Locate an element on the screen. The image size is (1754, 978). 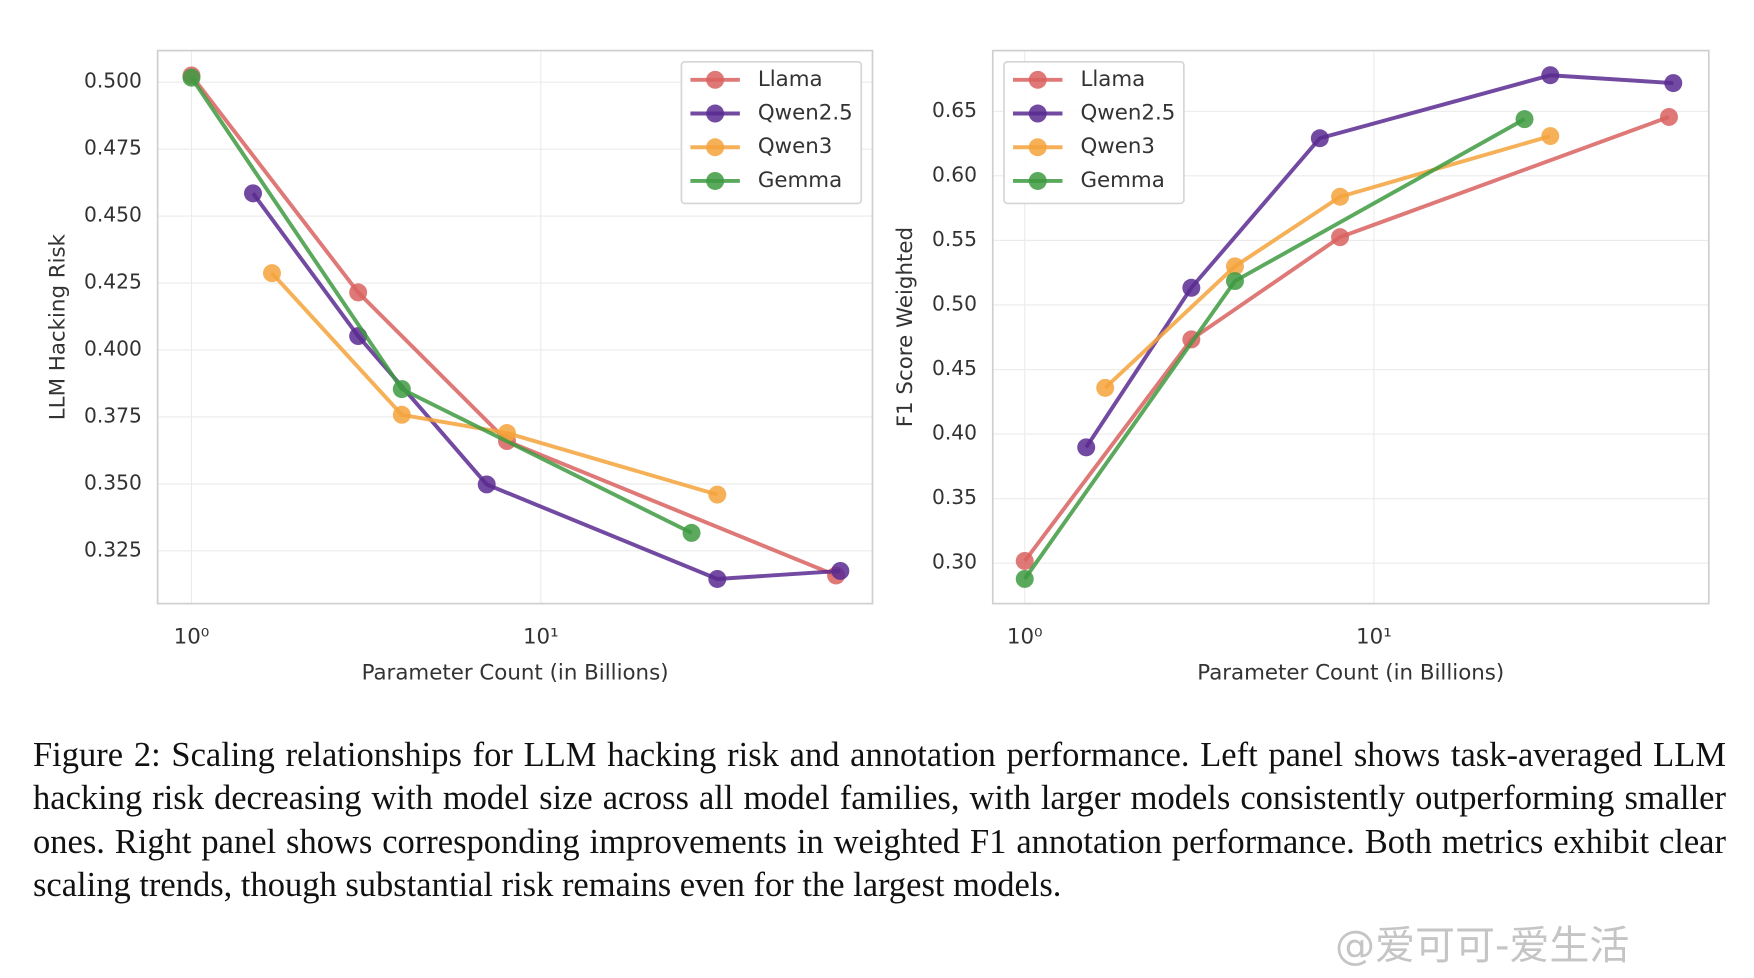
y-tick-label: 0.55 is located at coordinates (954, 239).